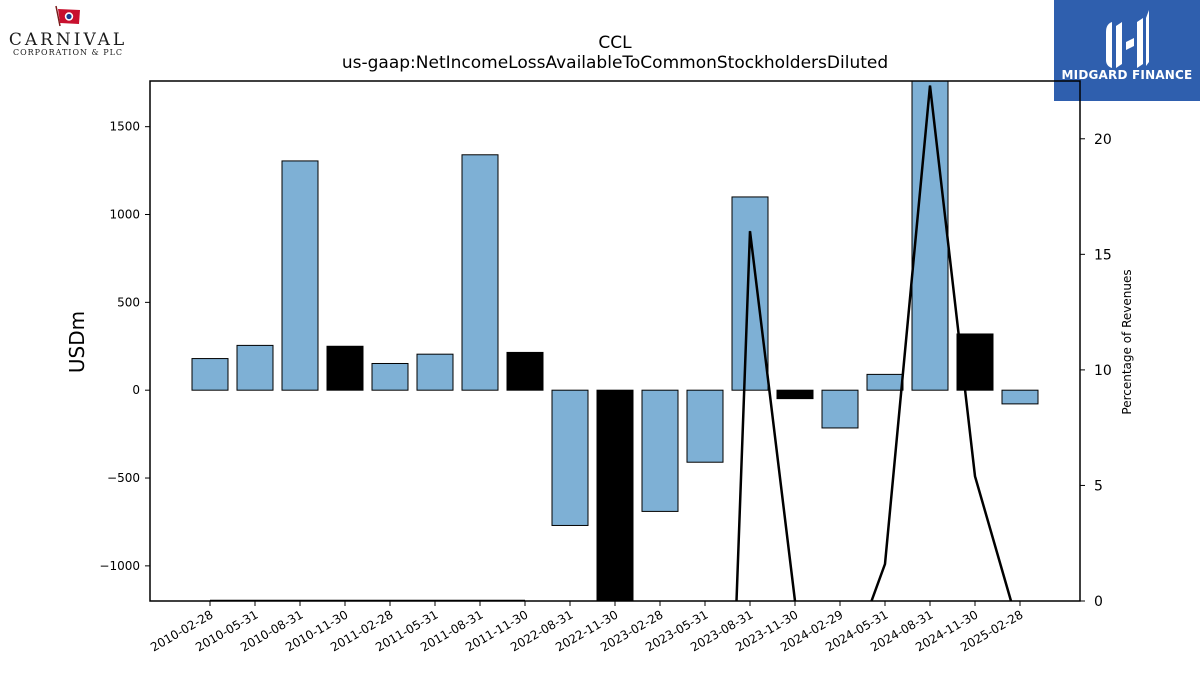 This screenshot has width=1200, height=675. I want to click on midgard-logo-name: MIDGARD FINANCE, so click(1127, 75).